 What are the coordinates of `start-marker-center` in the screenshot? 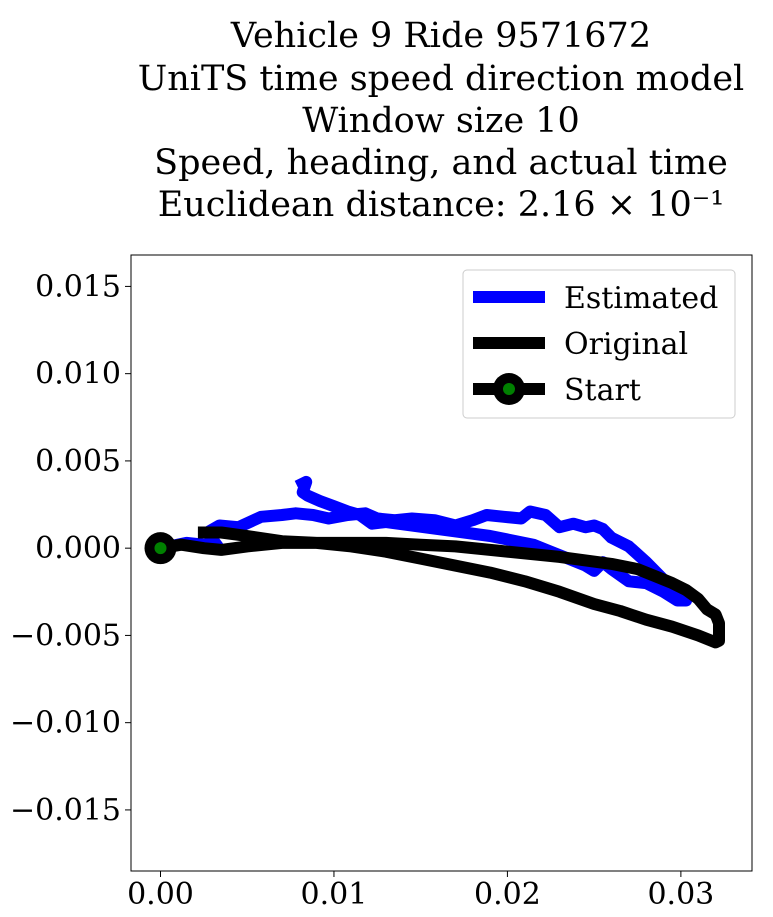 It's located at (160, 548).